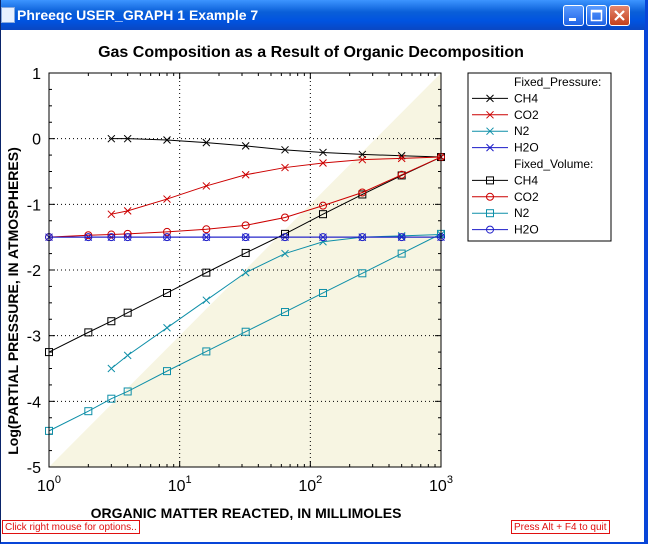  What do you see at coordinates (553, 164) in the screenshot?
I see `legend-group-header: Fixed_Volume:` at bounding box center [553, 164].